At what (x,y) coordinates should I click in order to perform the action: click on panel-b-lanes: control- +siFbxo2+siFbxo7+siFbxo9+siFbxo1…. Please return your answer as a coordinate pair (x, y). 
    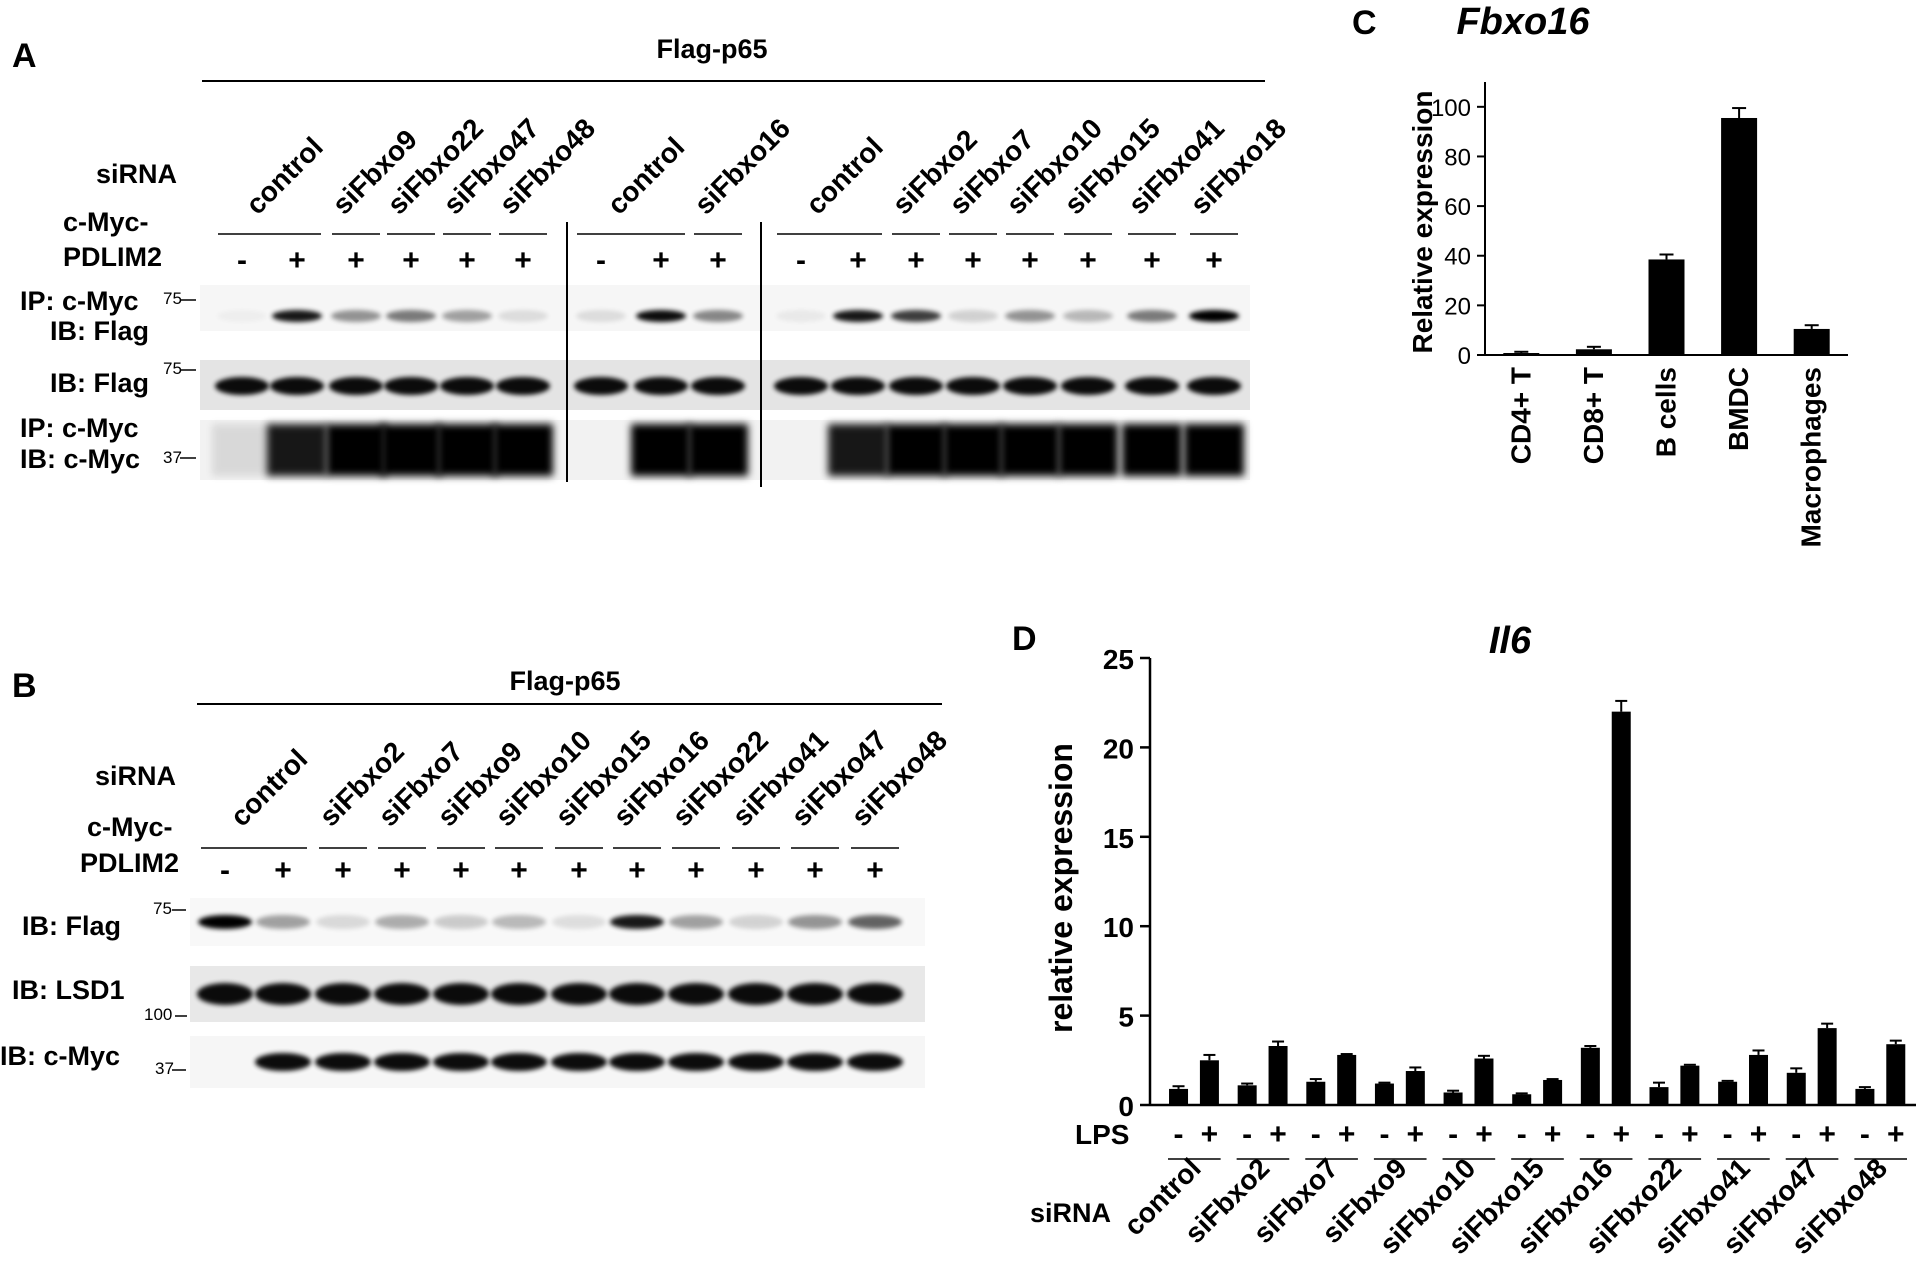
    Looking at the image, I should click on (577, 805).